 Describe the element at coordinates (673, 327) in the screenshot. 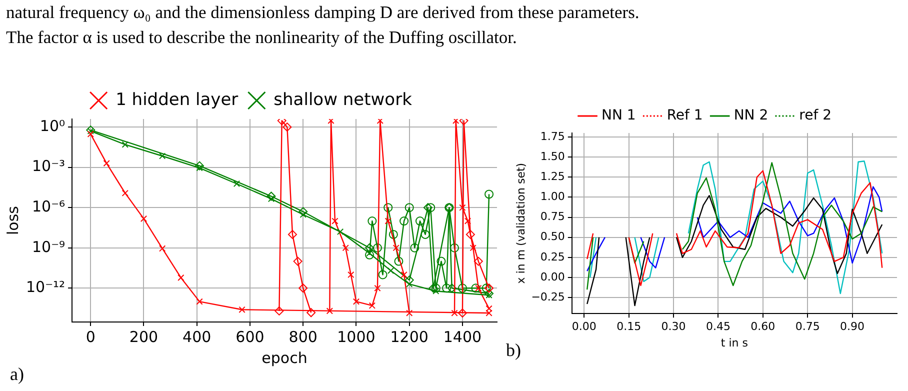

I see `x-tick-label: 0.30` at that location.